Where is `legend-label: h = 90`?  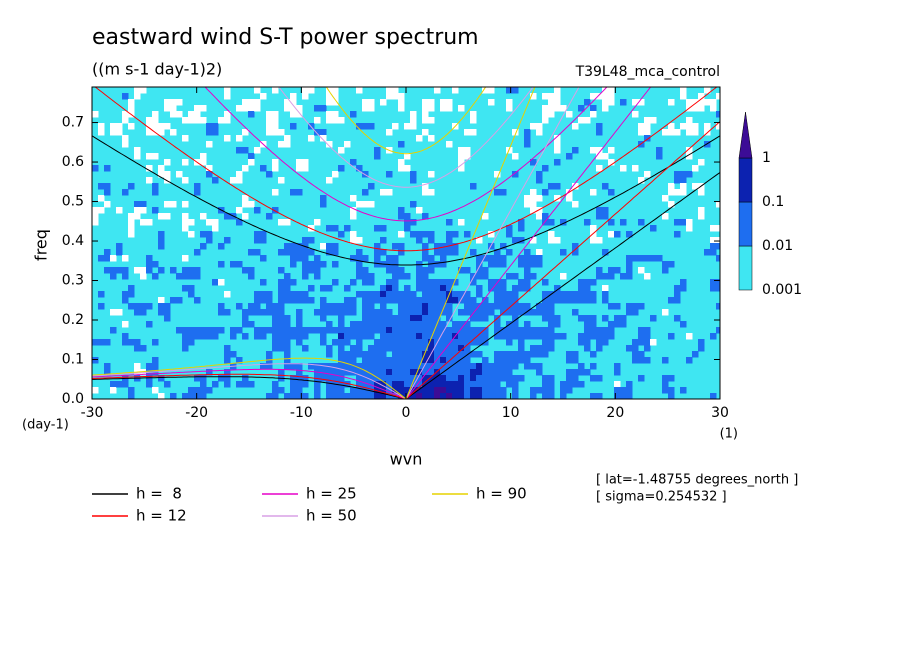
legend-label: h = 90 is located at coordinates (501, 494).